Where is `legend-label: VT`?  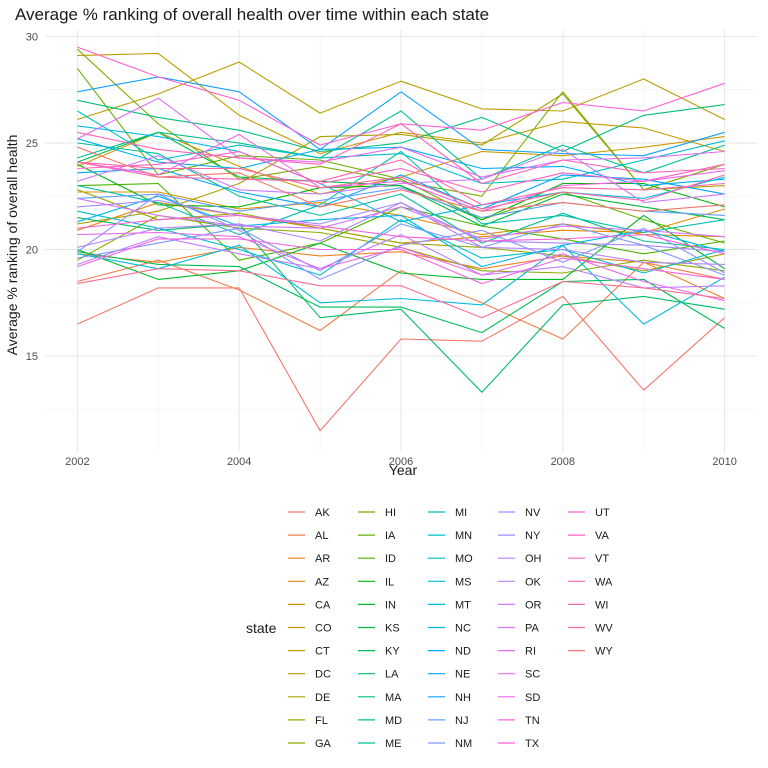 legend-label: VT is located at coordinates (602, 559).